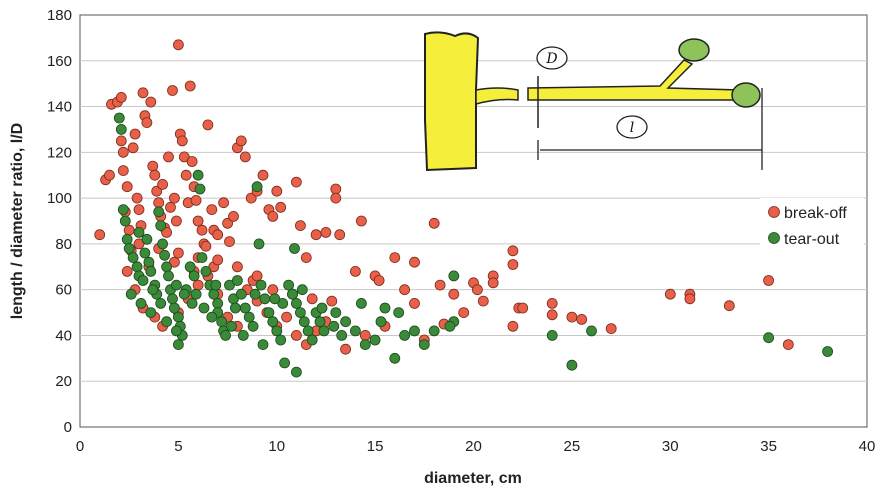  I want to click on y-tick-label: 0, so click(68, 427).